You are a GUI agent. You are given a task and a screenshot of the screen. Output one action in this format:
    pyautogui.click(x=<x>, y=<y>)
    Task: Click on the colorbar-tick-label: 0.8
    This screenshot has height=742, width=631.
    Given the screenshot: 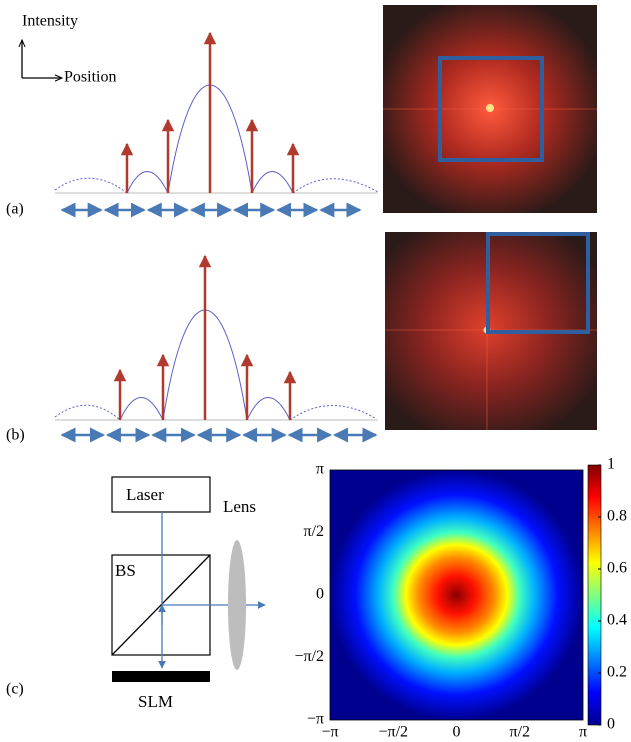 What is the action you would take?
    pyautogui.click(x=617, y=516)
    